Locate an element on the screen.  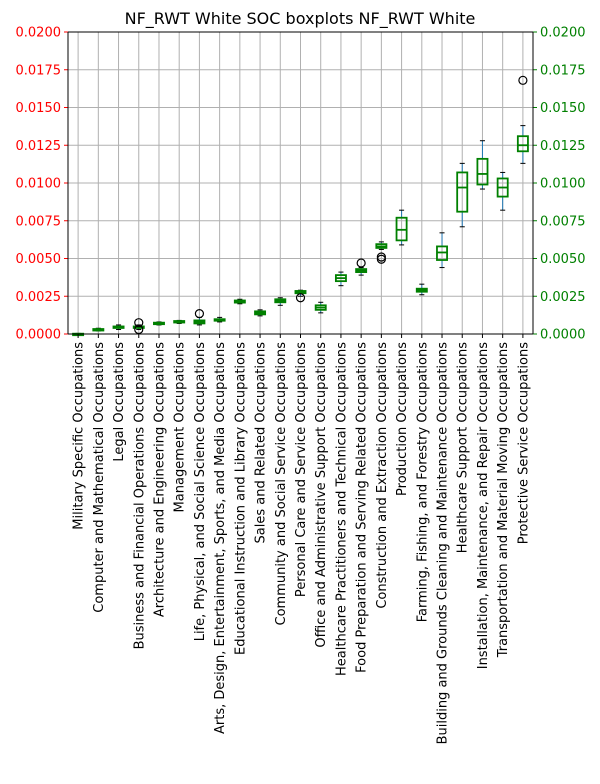
x-tick-label: Legal Occupations is located at coordinates (119, 402).